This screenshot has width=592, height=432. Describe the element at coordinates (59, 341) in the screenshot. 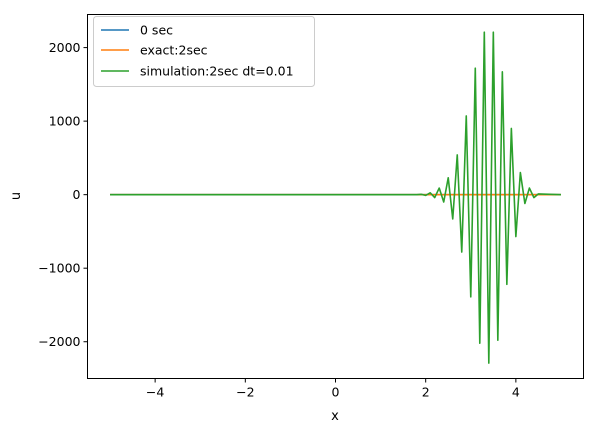

I see `y-tick-label: −2000` at that location.